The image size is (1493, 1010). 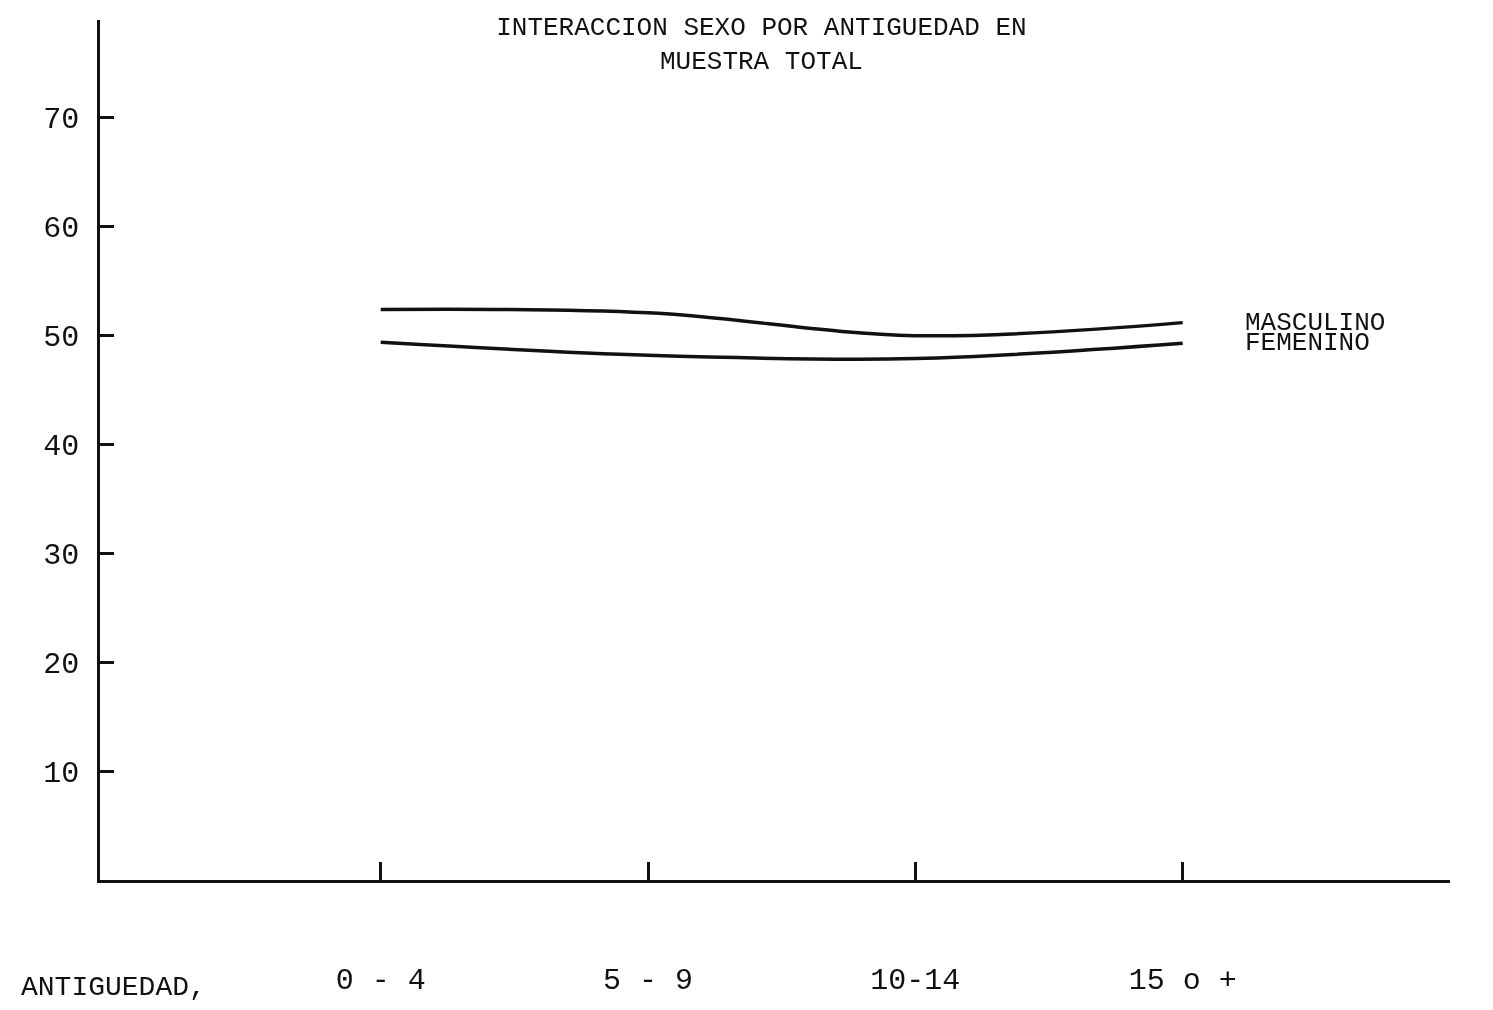 What do you see at coordinates (61, 120) in the screenshot?
I see `y-tick-label: 70` at bounding box center [61, 120].